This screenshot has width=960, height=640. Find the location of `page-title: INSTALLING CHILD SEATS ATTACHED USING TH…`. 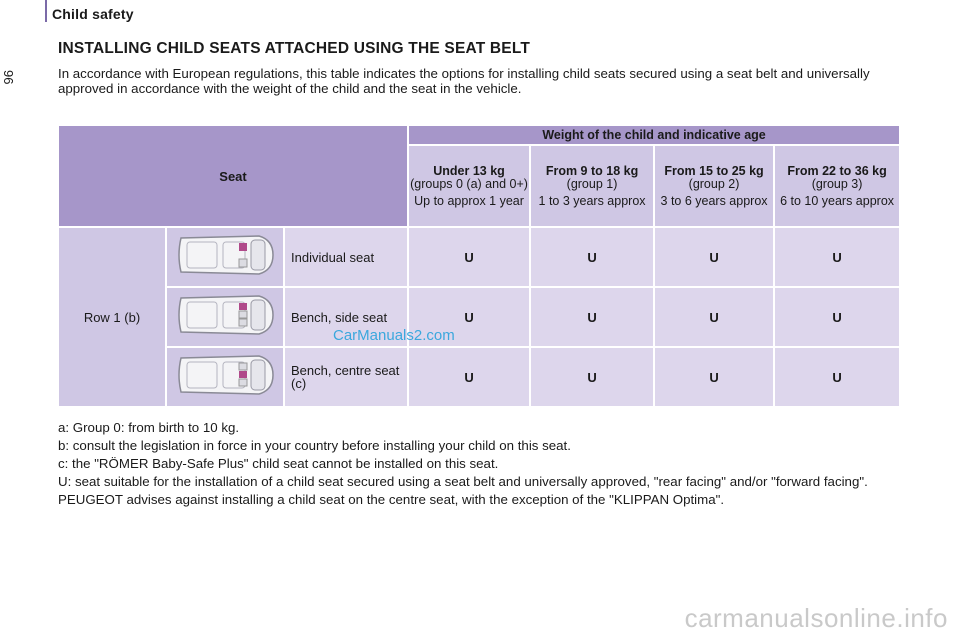

page-title: INSTALLING CHILD SEATS ATTACHED USING TH… is located at coordinates (294, 48).